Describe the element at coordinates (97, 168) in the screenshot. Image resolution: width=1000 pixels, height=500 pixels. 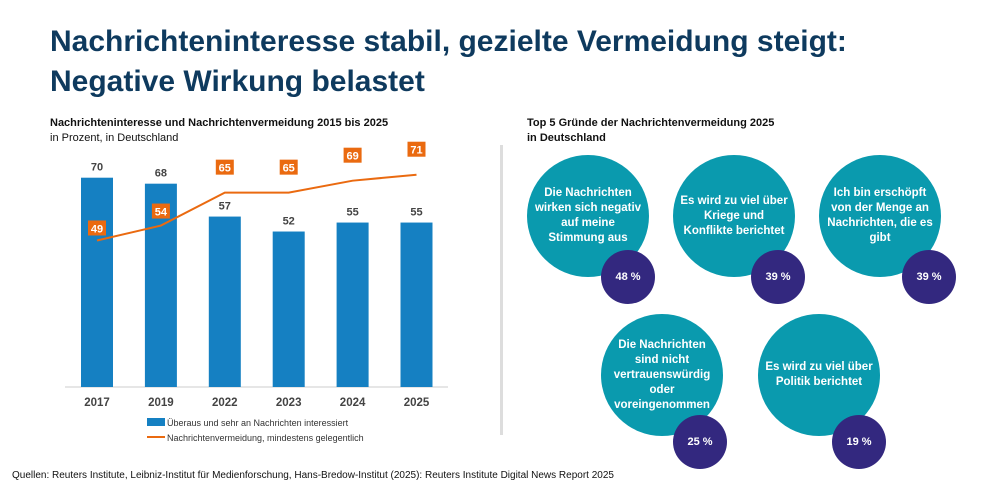
I see `bar-label-2017: 70` at that location.